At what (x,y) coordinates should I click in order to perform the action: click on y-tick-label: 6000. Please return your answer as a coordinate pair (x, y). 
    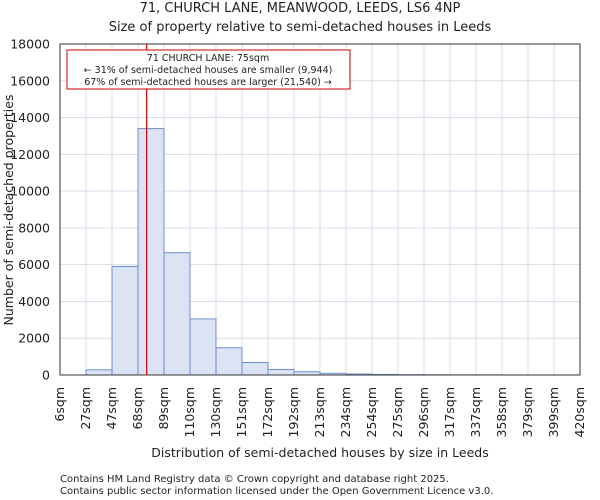
    Looking at the image, I should click on (34, 264).